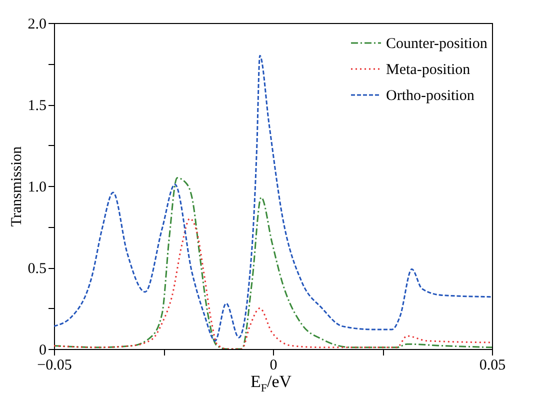 This screenshot has width=542, height=401. Describe the element at coordinates (37, 24) in the screenshot. I see `y-tick-label: 2.0` at that location.